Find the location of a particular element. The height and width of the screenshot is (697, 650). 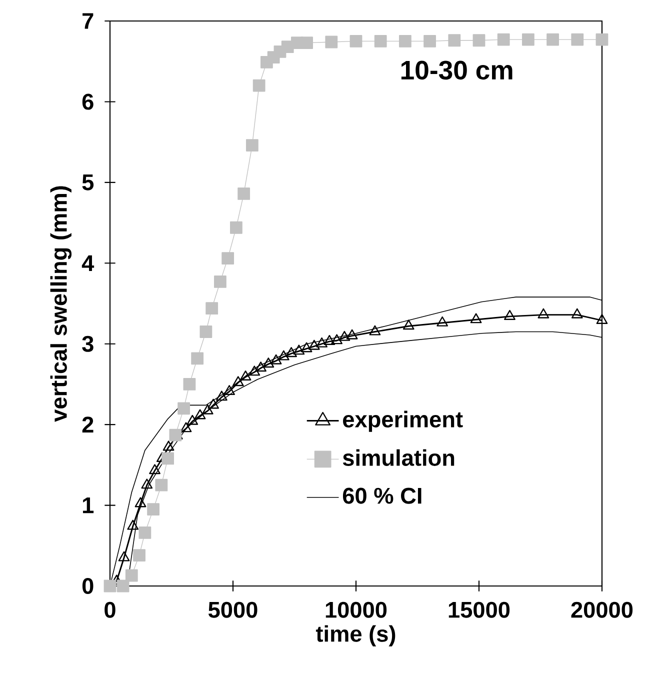

y-tick-label: 2 is located at coordinates (88, 424).